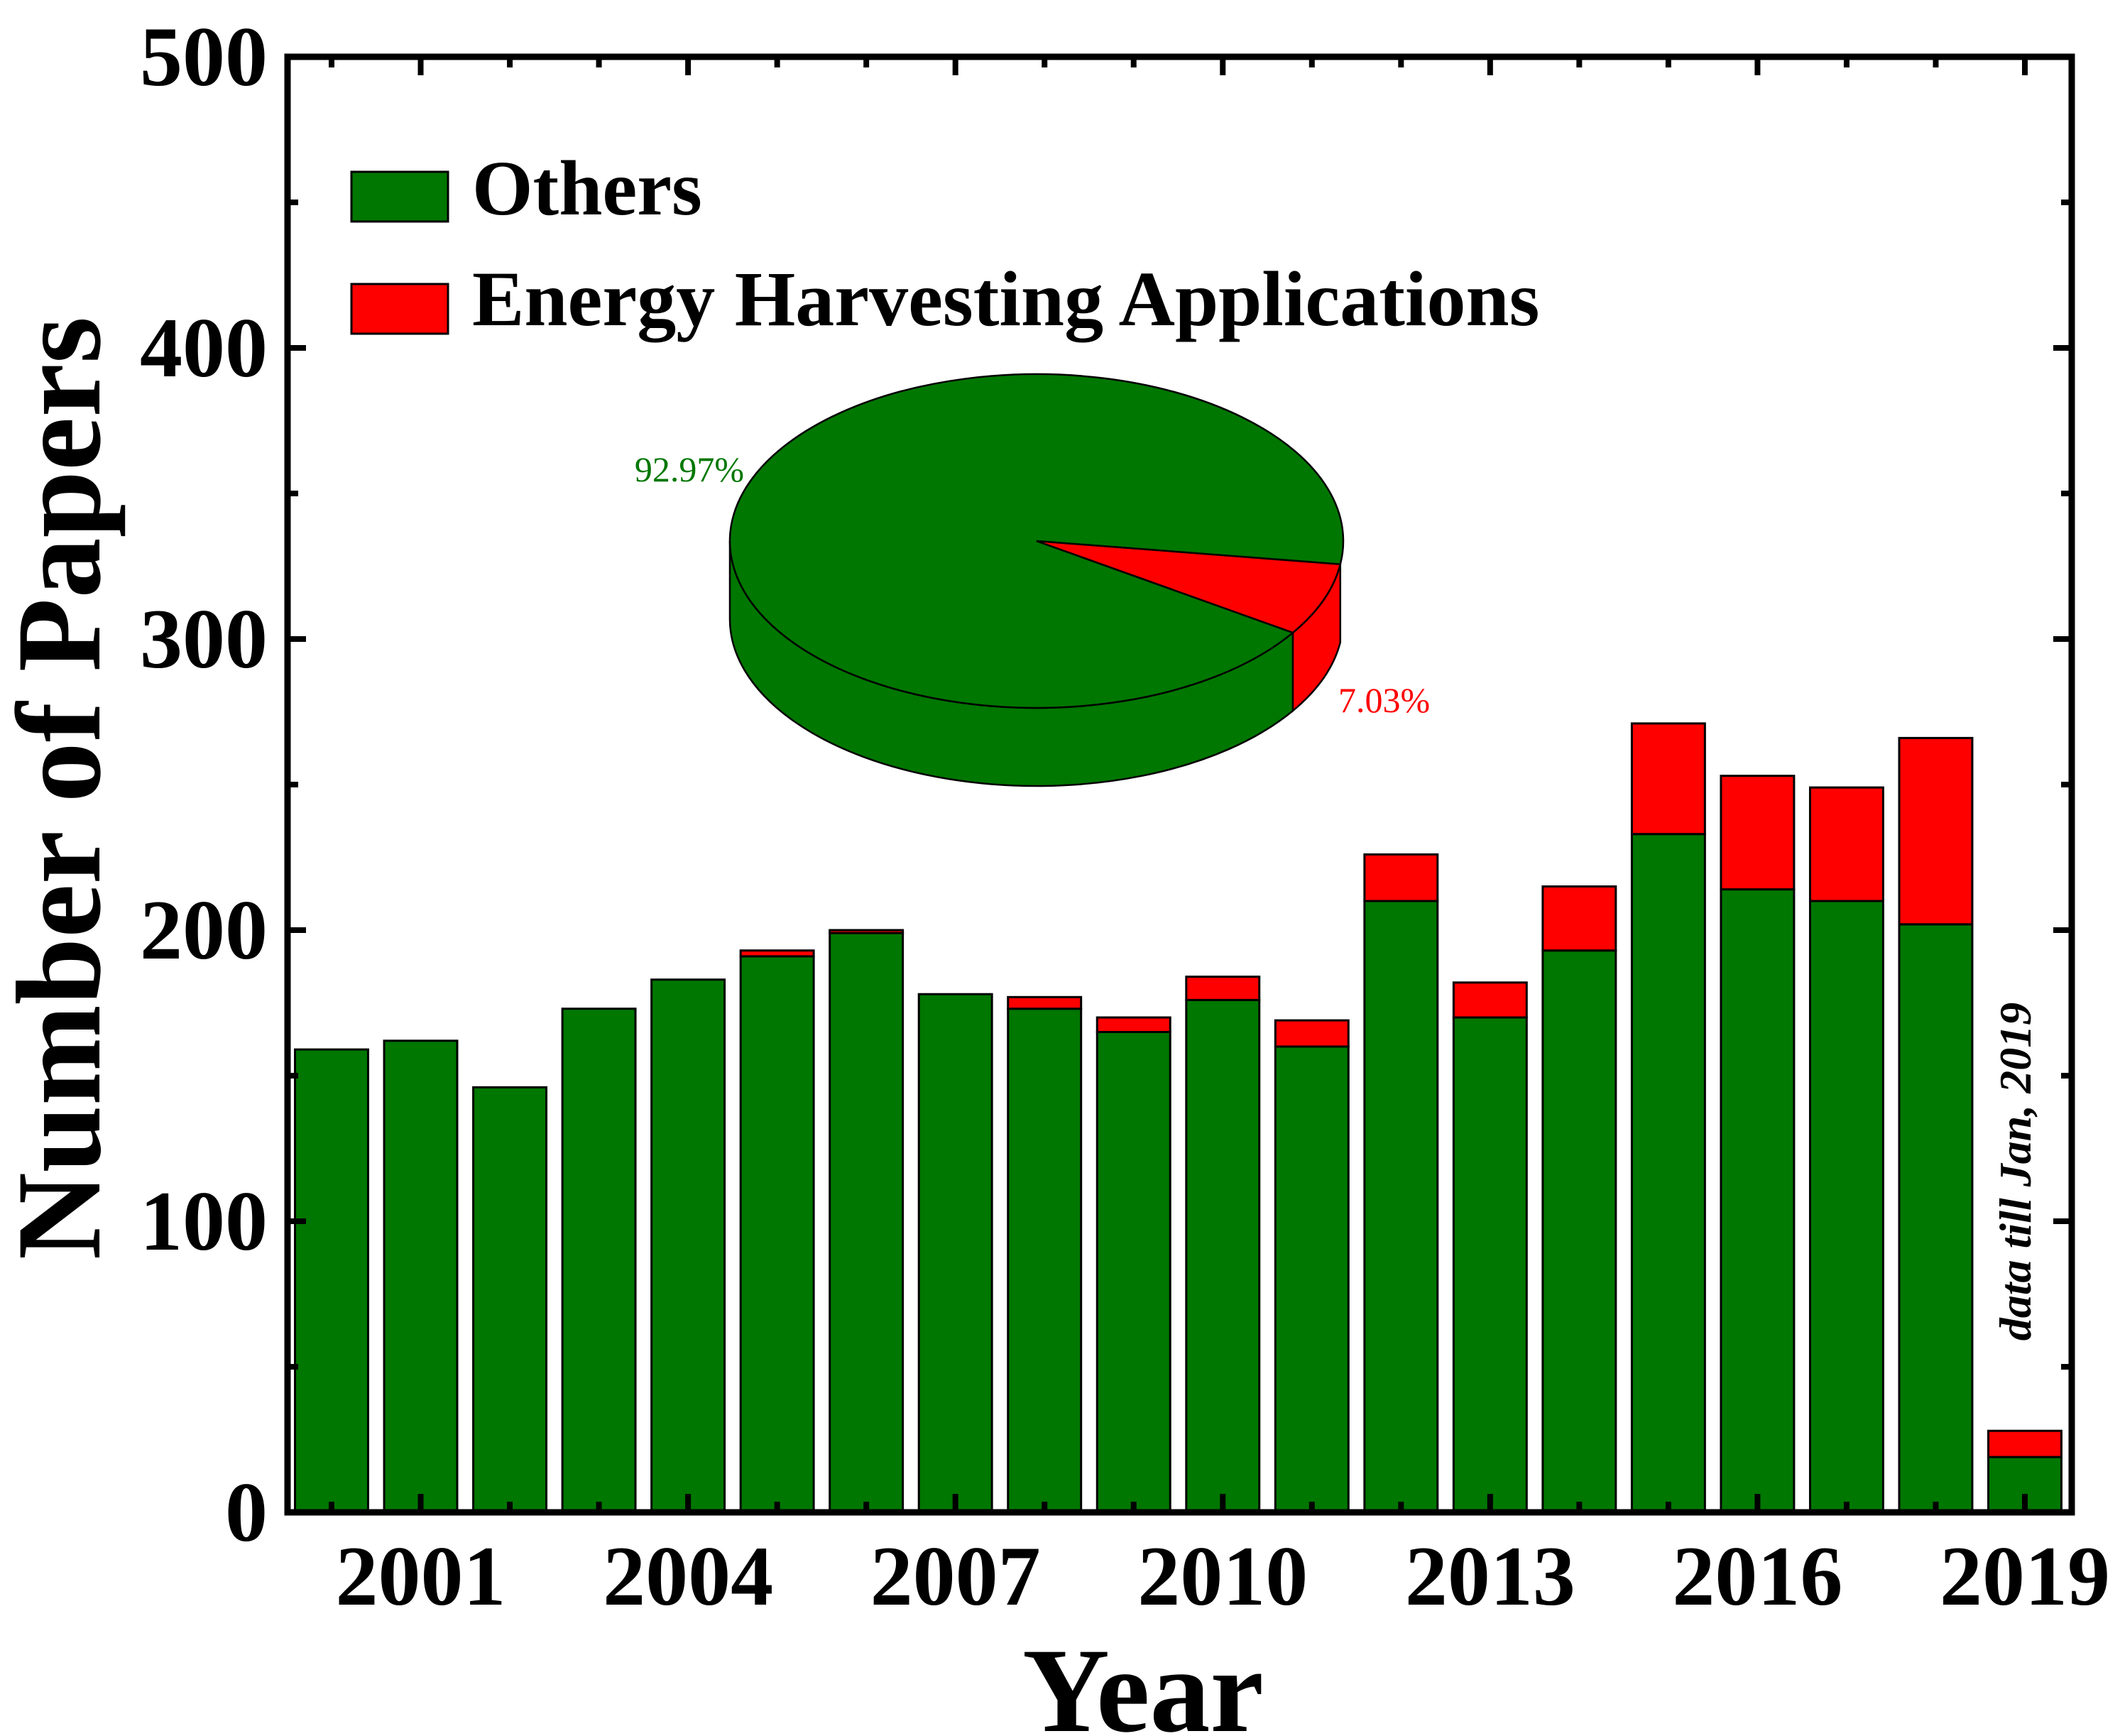  I want to click on bar-others-2003, so click(599, 1261).